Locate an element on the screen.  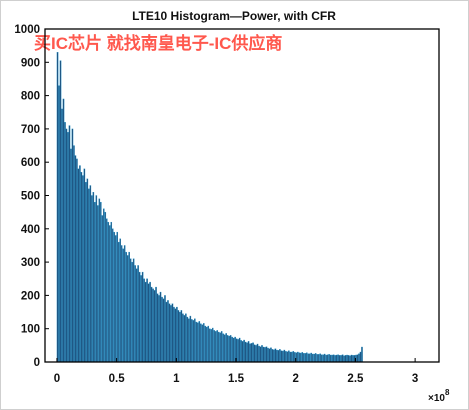
watermark-text: 买IC芯片 就找南皇电子-IC供应商 is located at coordinates (158, 43).